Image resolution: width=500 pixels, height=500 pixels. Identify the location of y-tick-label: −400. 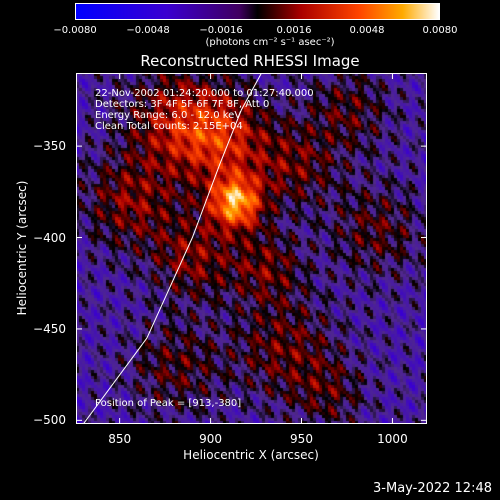
(49, 237).